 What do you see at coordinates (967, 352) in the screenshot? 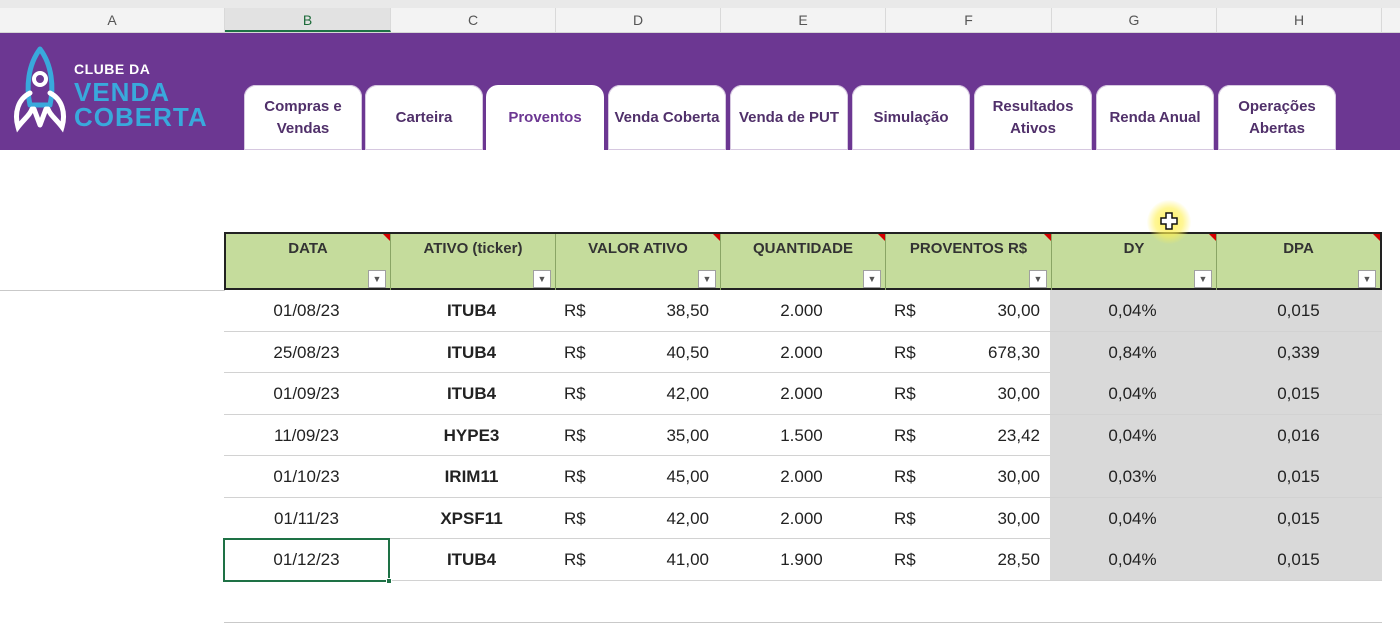
I see `cell-proventos: R$ 678,30` at bounding box center [967, 352].